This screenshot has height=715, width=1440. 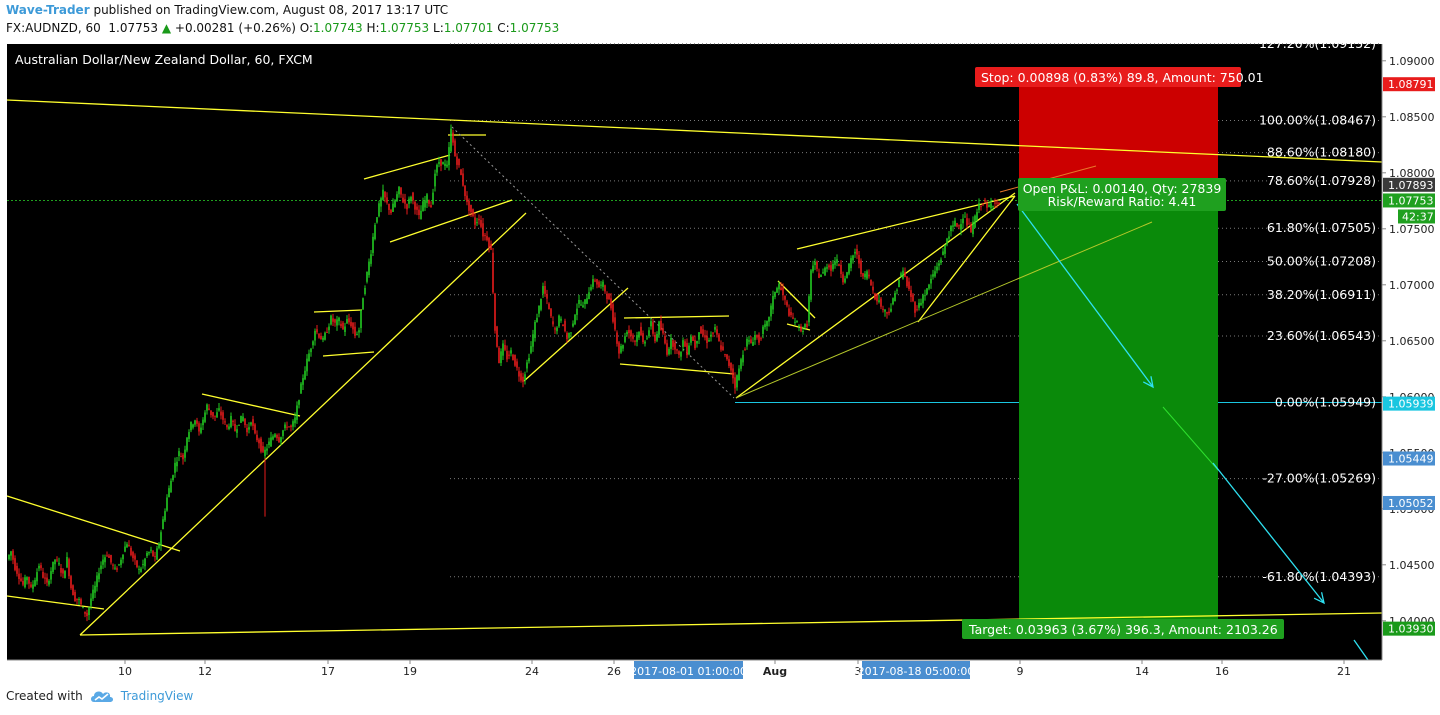 What do you see at coordinates (1118, 414) in the screenshot?
I see `target-zone` at bounding box center [1118, 414].